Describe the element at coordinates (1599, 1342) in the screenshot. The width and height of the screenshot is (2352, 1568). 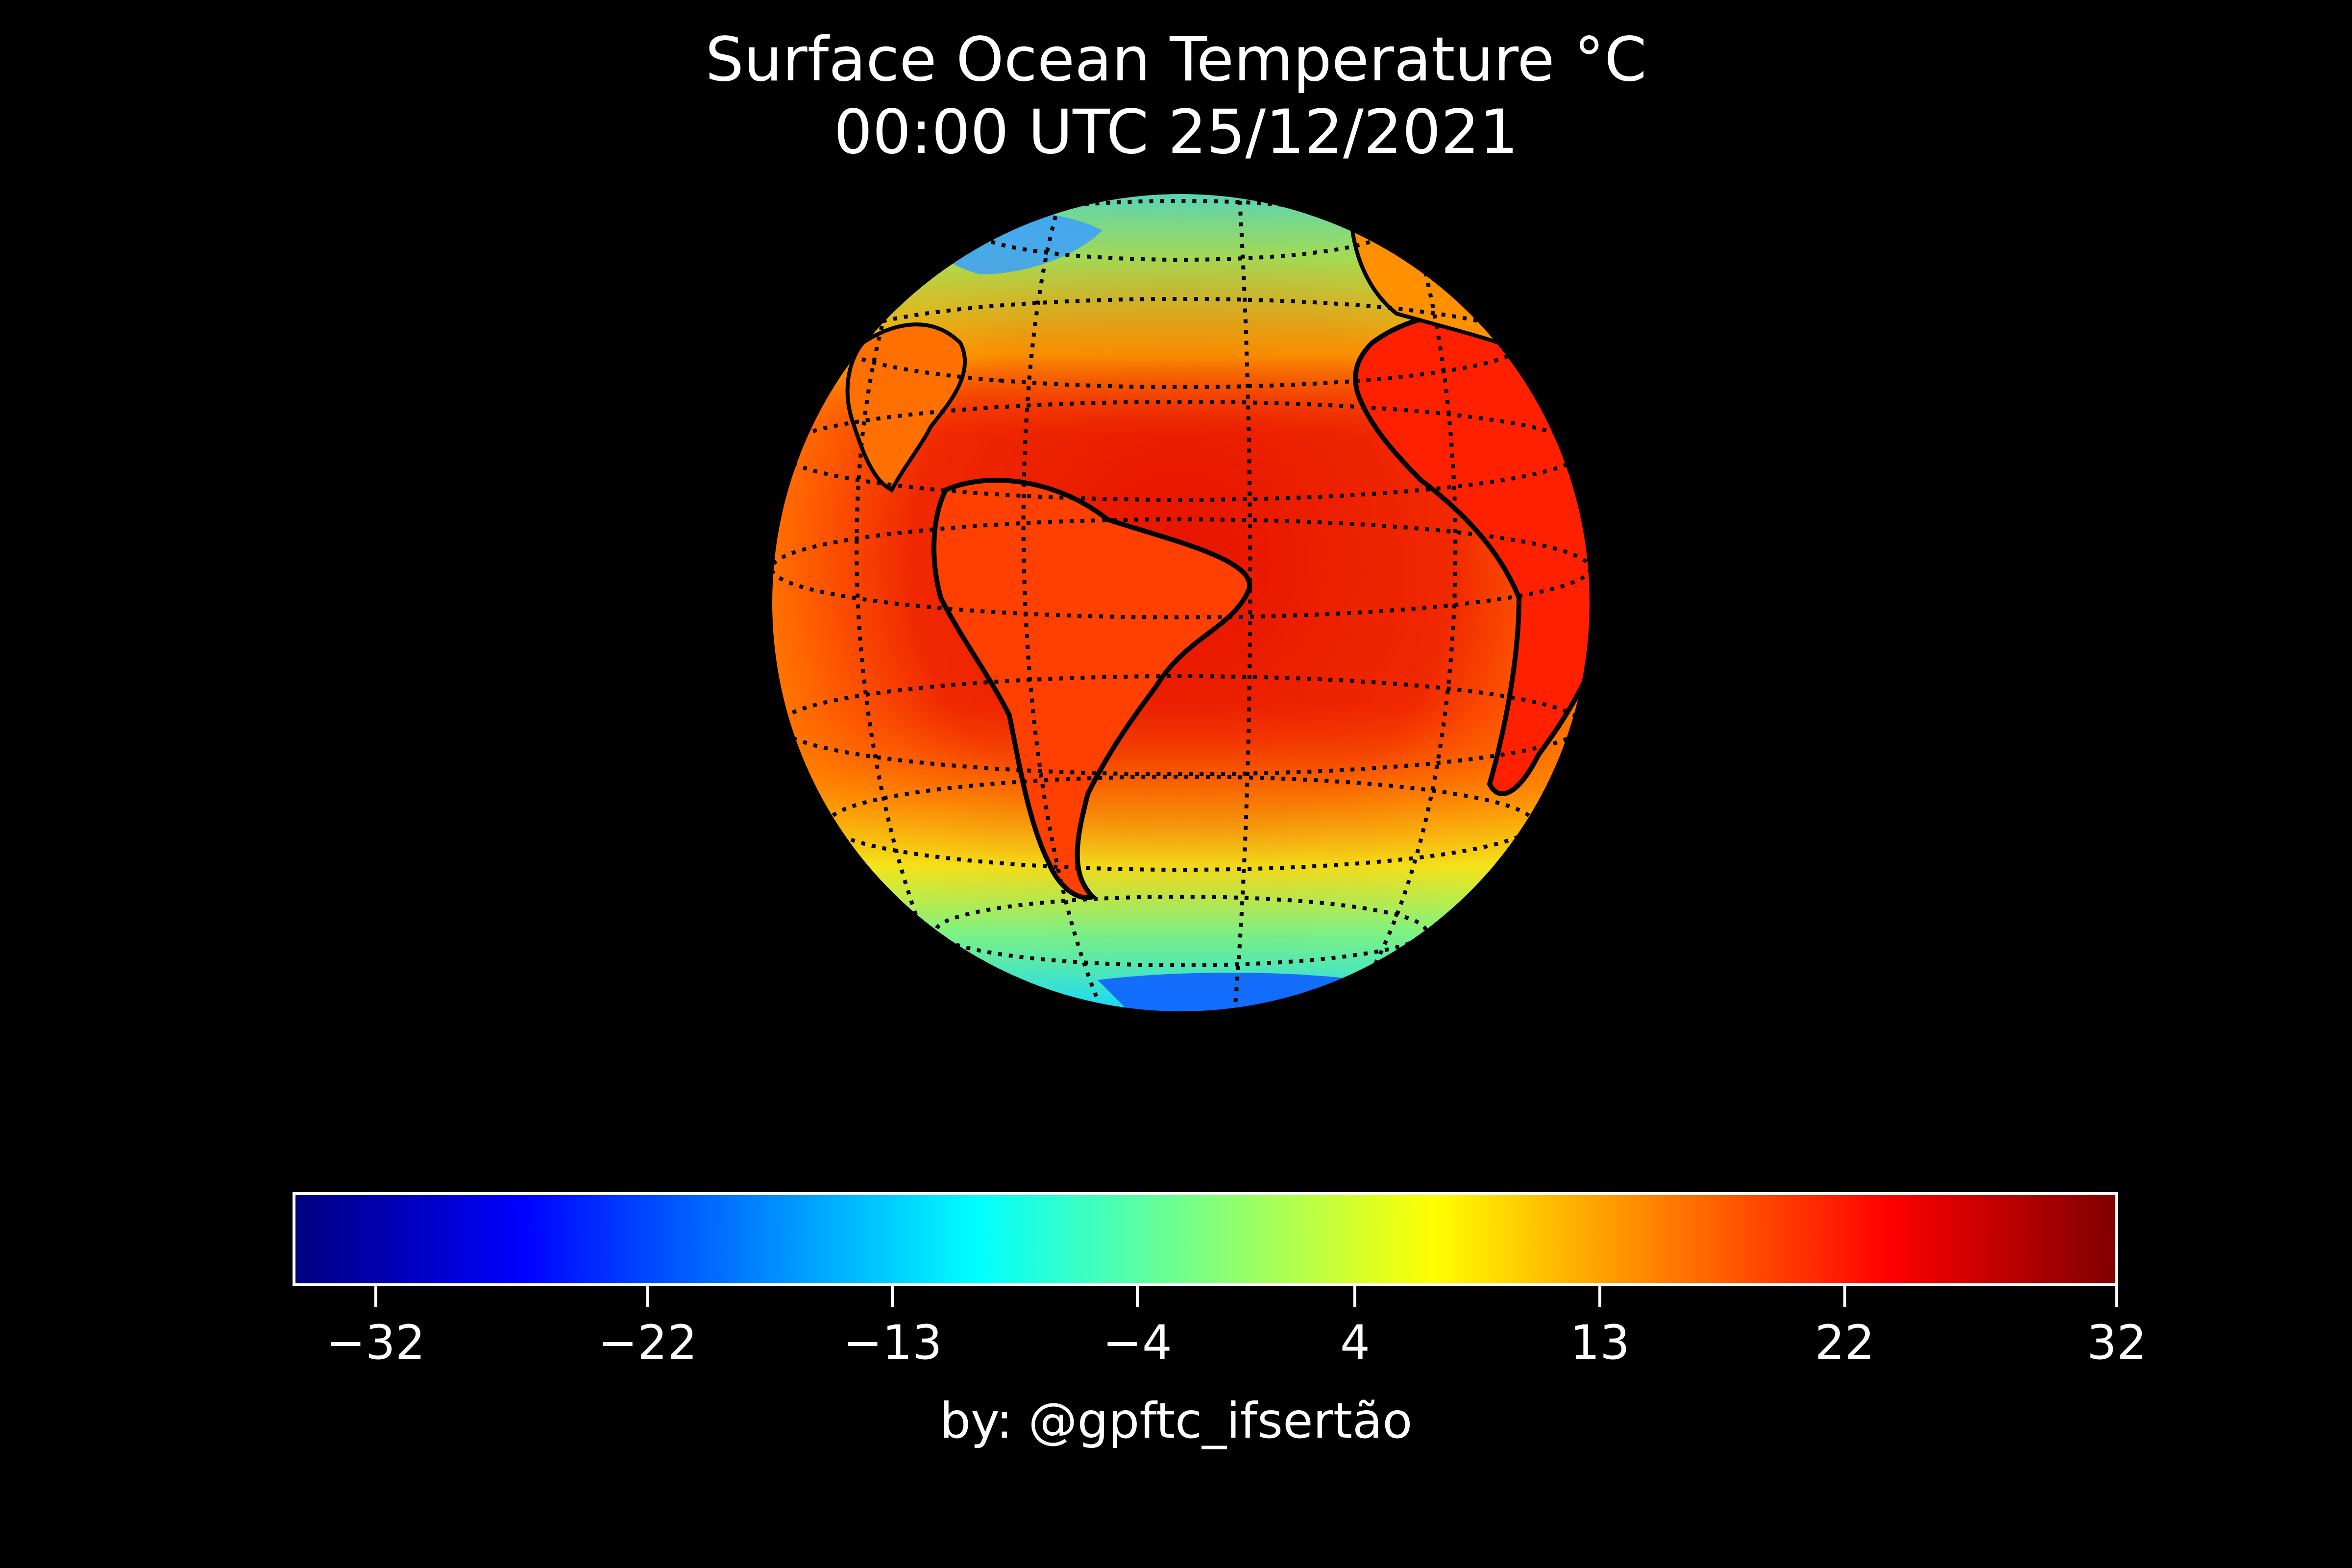
I see `colorbar-tick-label: 13` at that location.